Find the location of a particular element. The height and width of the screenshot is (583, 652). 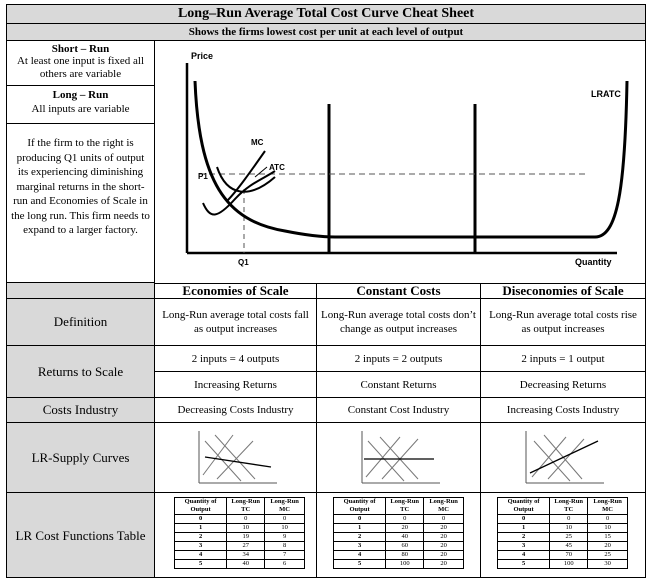

lrcost-economies-cell is located at coordinates (236, 535).